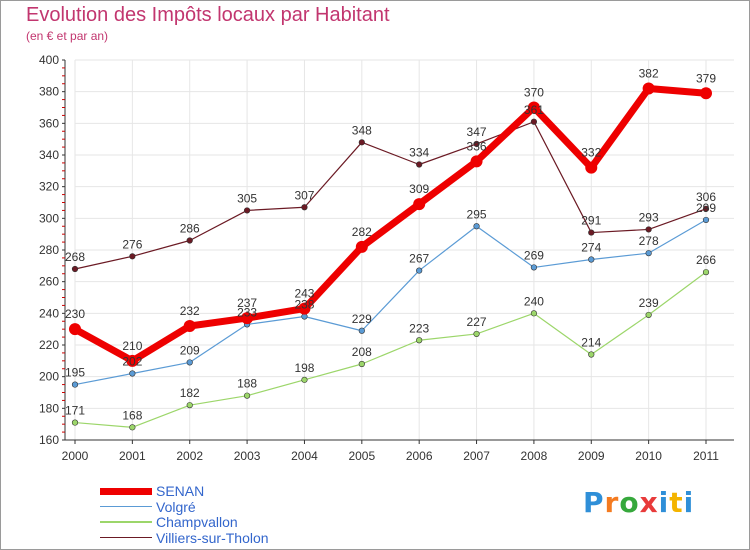  I want to click on logo-letter: t, so click(676, 502).